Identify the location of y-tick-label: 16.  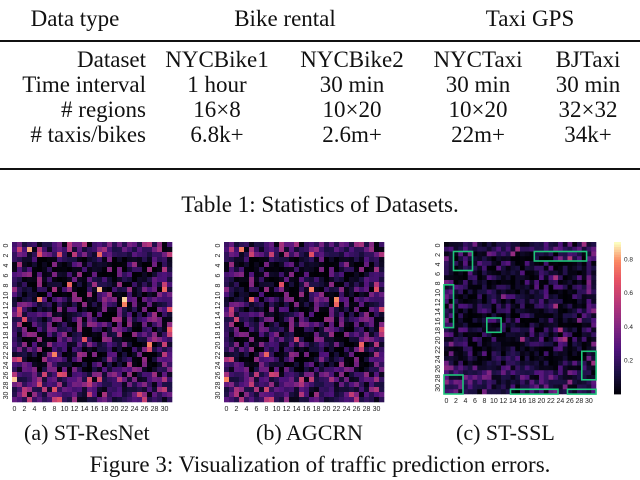
(438, 321).